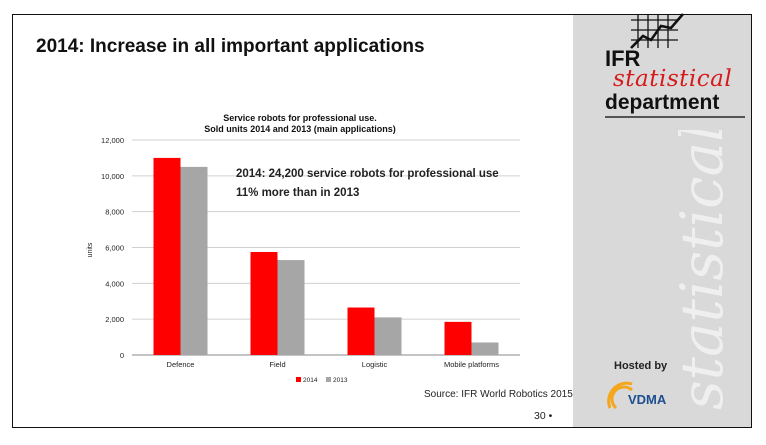  What do you see at coordinates (375, 364) in the screenshot?
I see `x-tick-label: Logistic` at bounding box center [375, 364].